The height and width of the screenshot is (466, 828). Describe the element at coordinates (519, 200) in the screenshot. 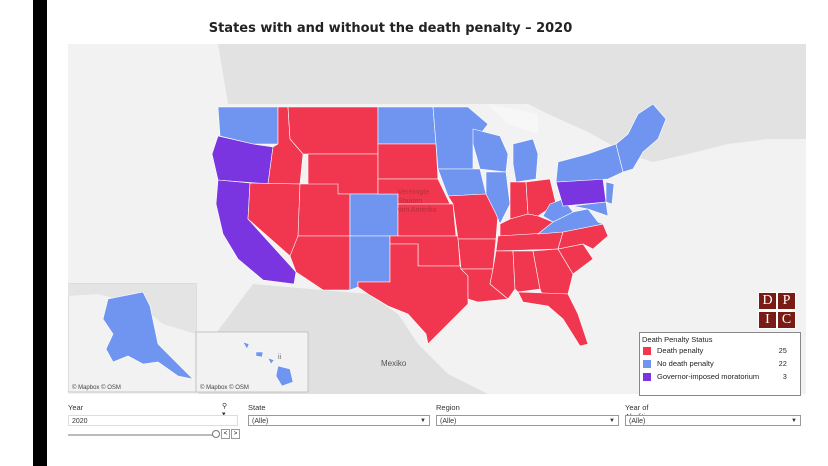

I see `state-indiana` at that location.